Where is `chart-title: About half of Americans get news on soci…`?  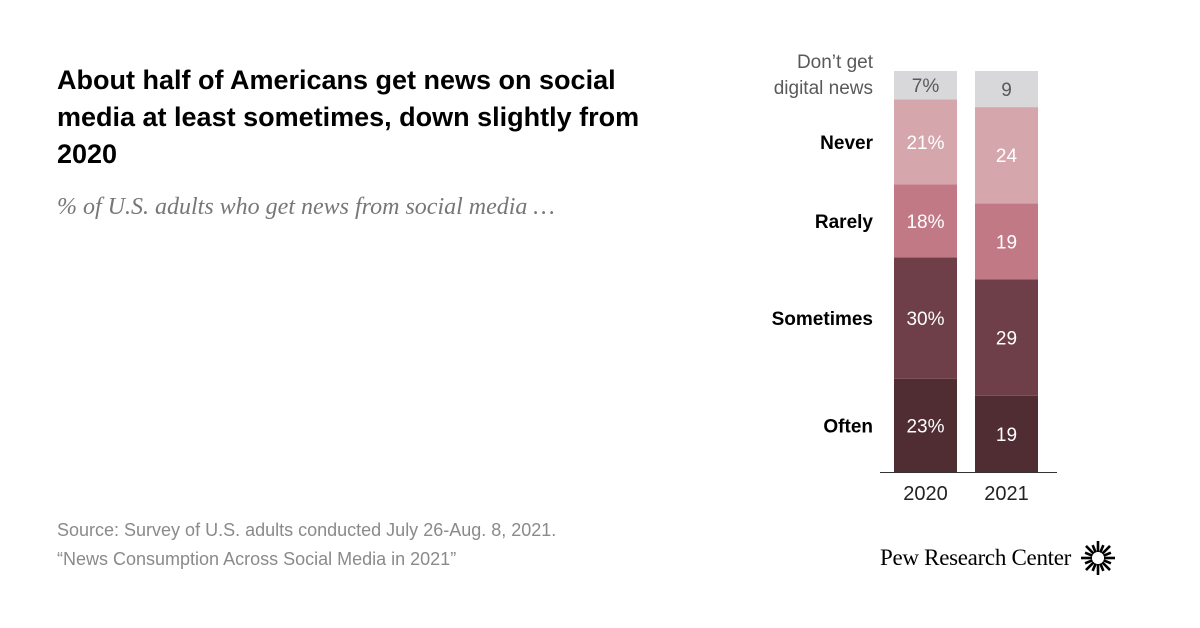 chart-title: About half of Americans get news on soci… is located at coordinates (348, 117).